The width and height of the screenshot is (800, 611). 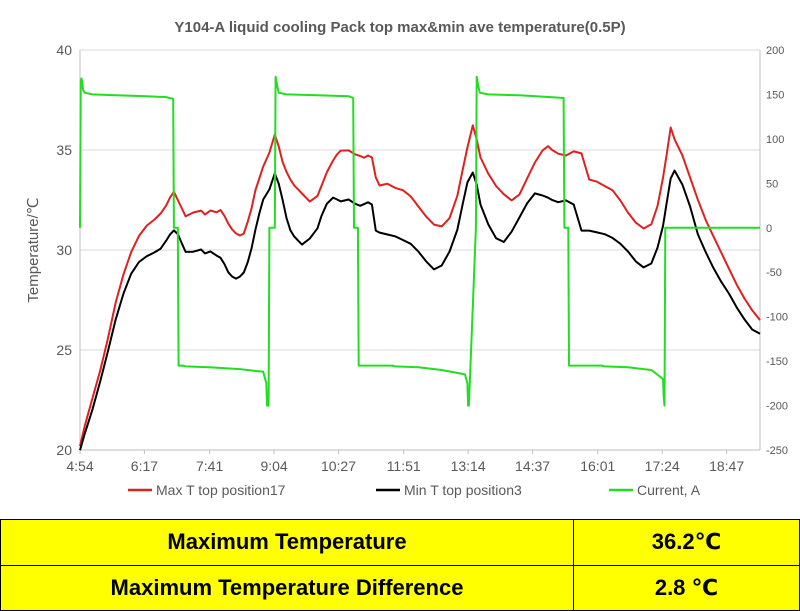 What do you see at coordinates (221, 490) in the screenshot?
I see `legend-entry: Max T top position17` at bounding box center [221, 490].